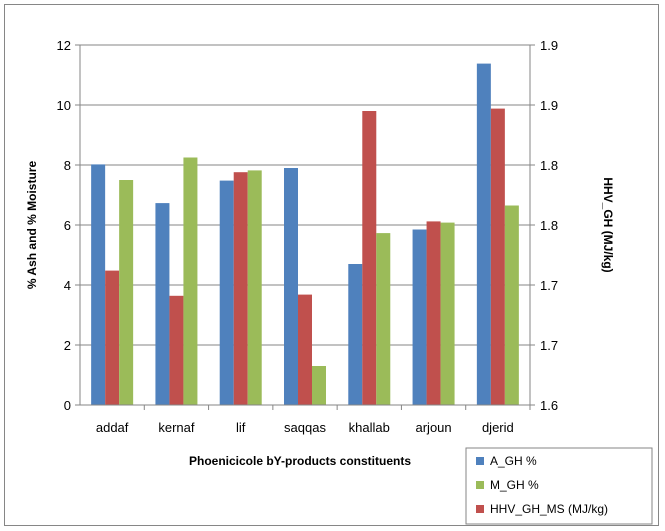  What do you see at coordinates (32, 225) in the screenshot?
I see `y-axis-title: % Ash and % Moisture` at bounding box center [32, 225].